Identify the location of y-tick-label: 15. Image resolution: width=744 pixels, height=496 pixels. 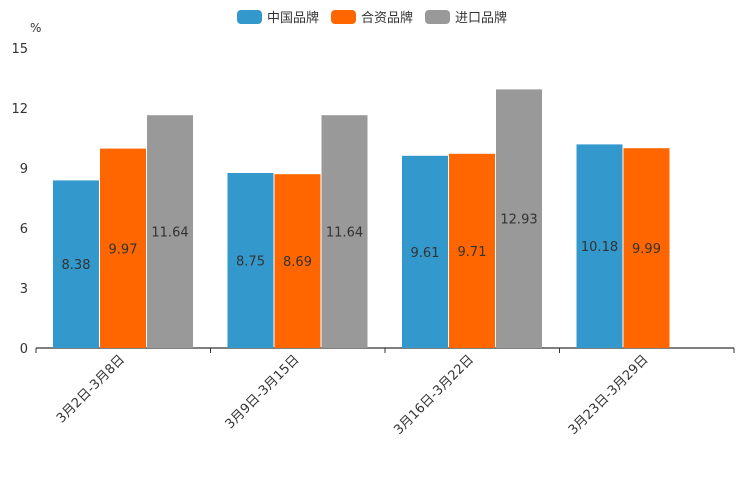
(19, 49).